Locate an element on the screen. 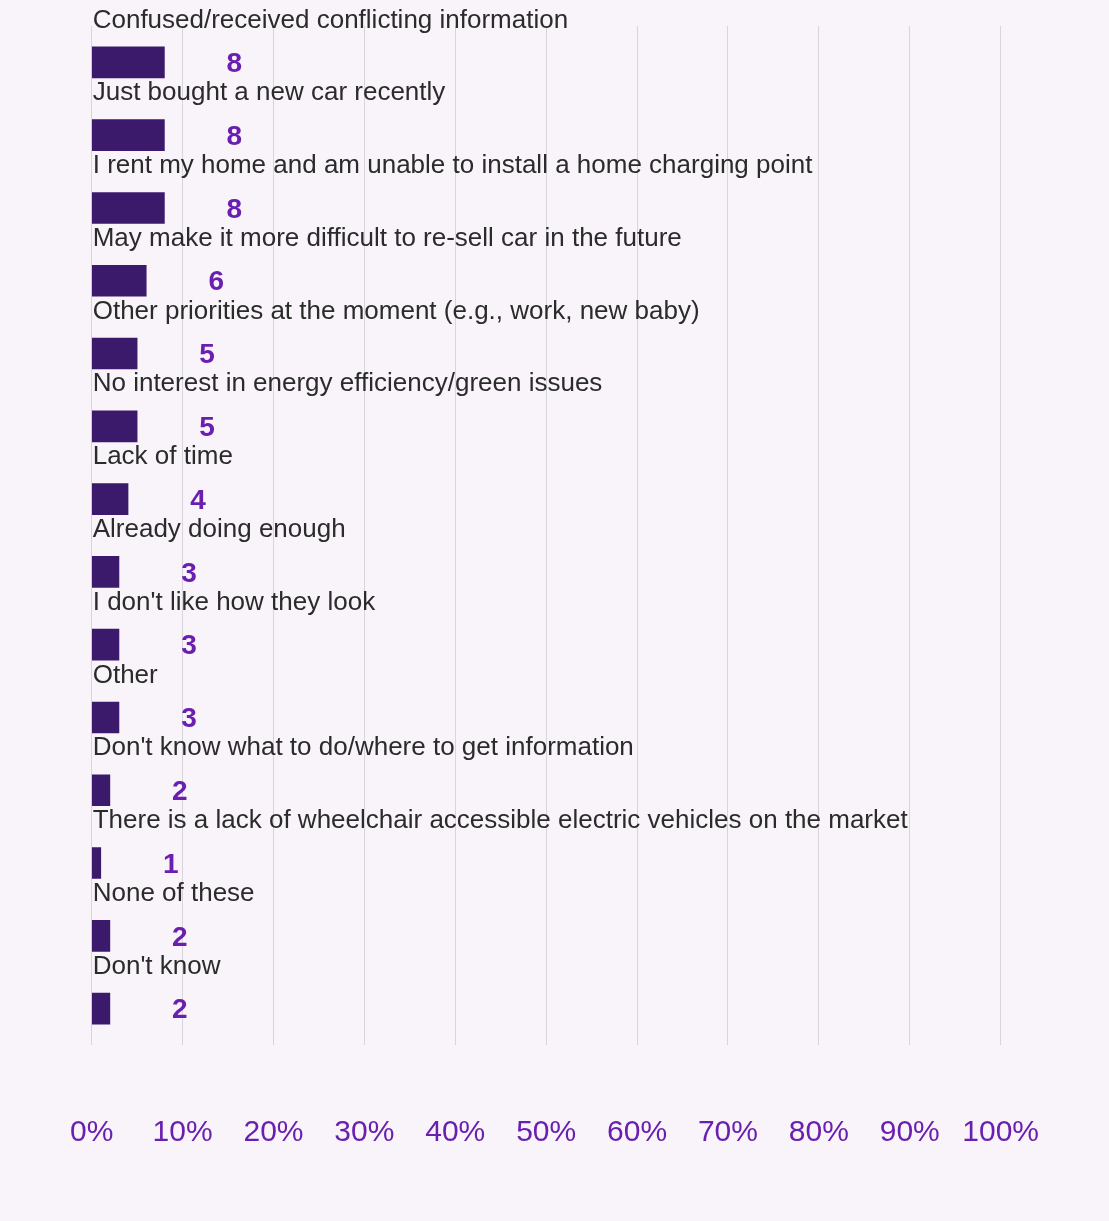 Image resolution: width=1109 pixels, height=1221 pixels. data-label: 6 is located at coordinates (216, 281).